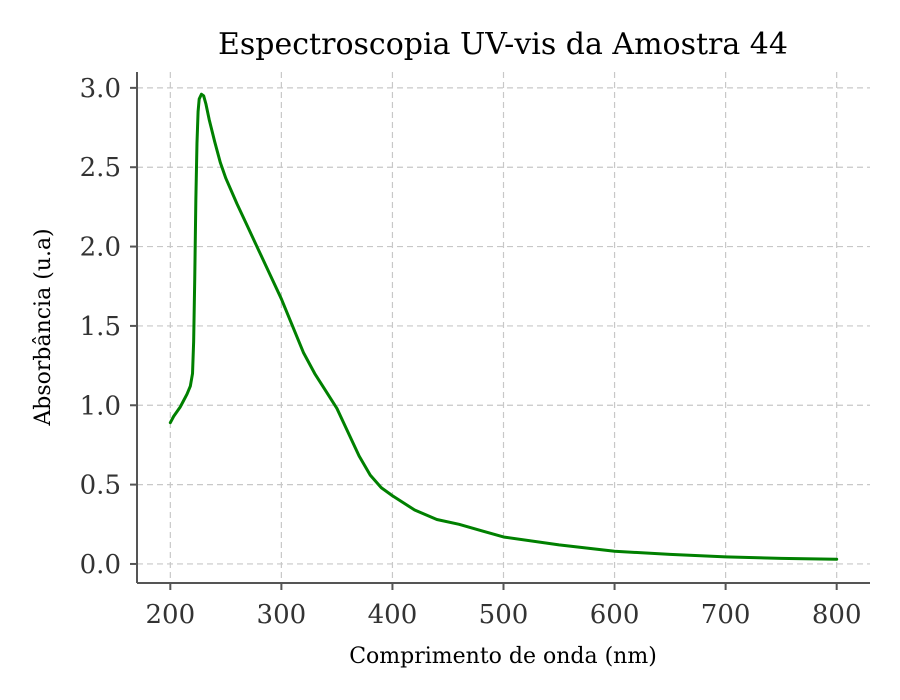 The width and height of the screenshot is (900, 700). Describe the element at coordinates (100, 406) in the screenshot. I see `y-tick-label: 1.0` at that location.